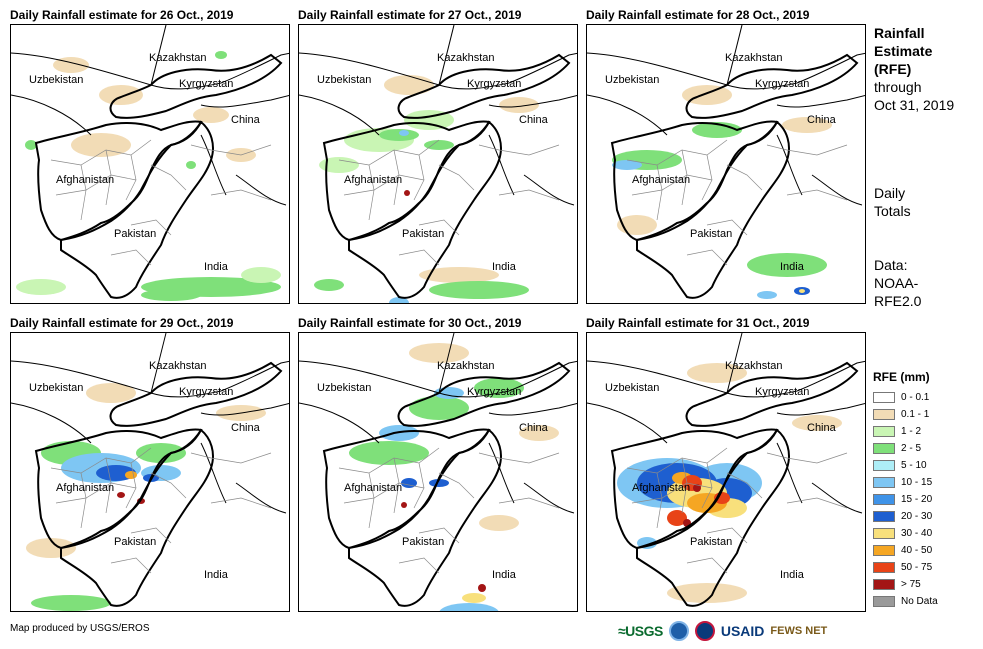  What do you see at coordinates (917, 567) in the screenshot?
I see `legend-label: 50 - 75` at bounding box center [917, 567].